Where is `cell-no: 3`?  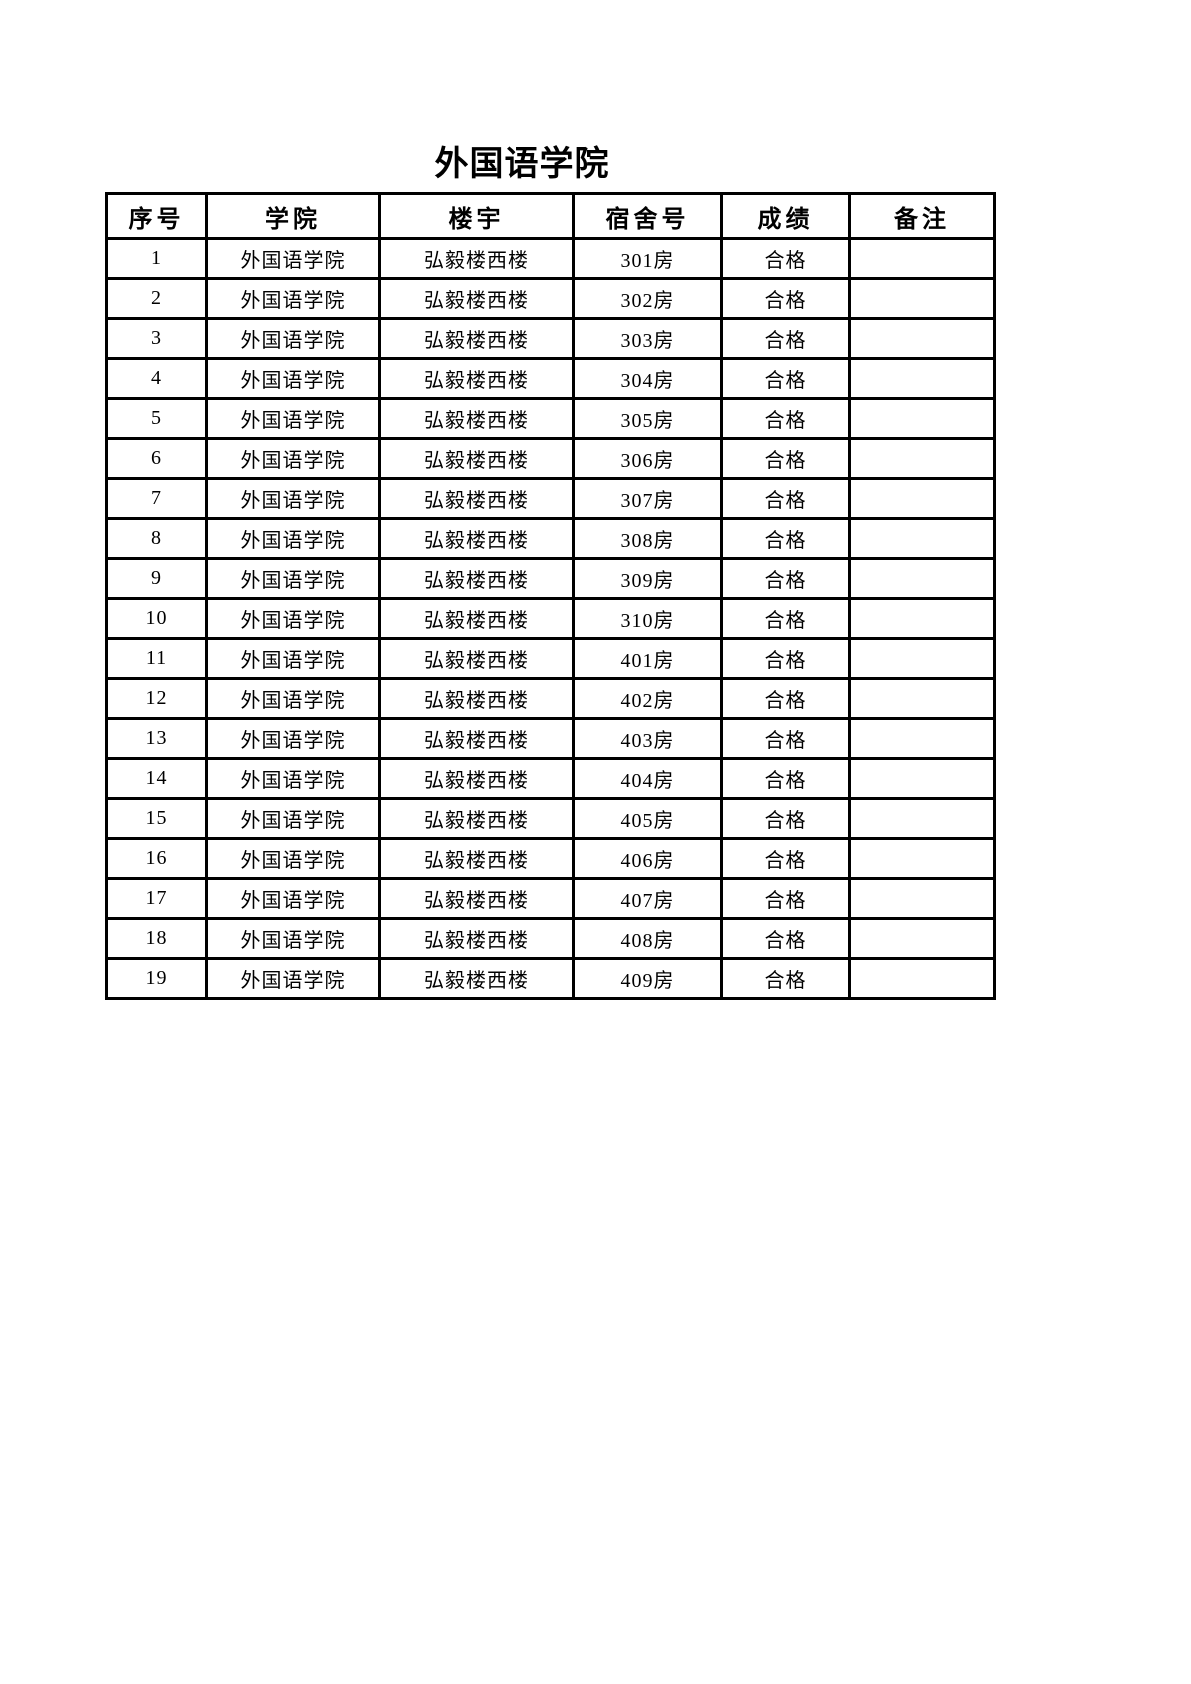
cell-no: 3 is located at coordinates (156, 338).